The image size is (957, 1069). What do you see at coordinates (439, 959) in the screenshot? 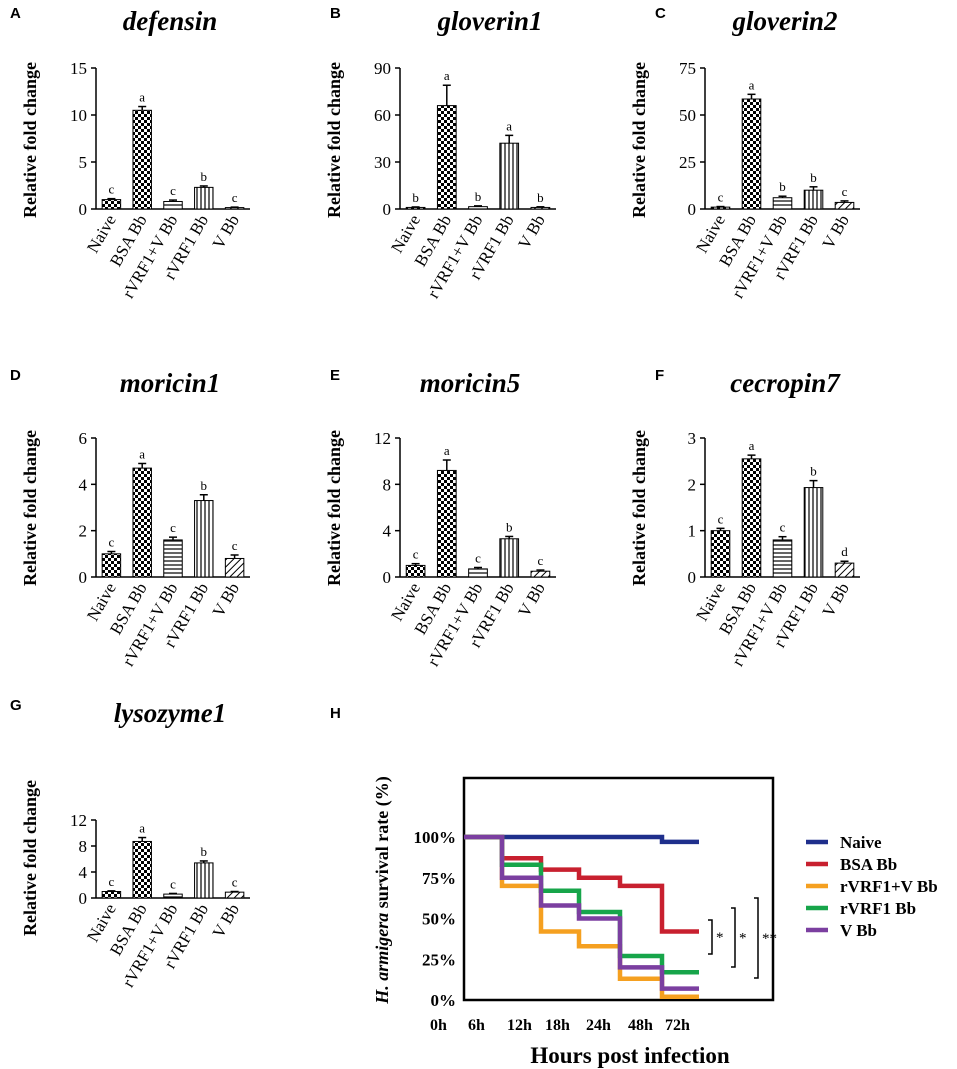
I see `y-tick-label: 25%` at bounding box center [439, 959].